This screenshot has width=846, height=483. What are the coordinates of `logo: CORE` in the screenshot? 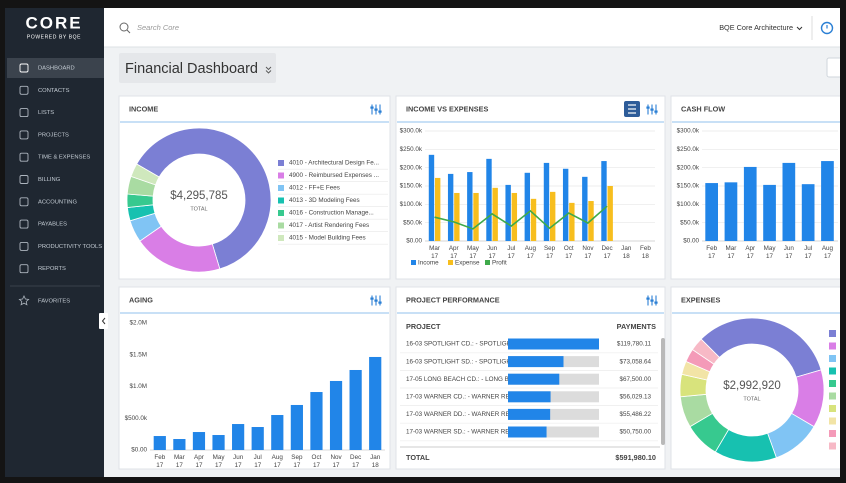 It's located at (53, 22).